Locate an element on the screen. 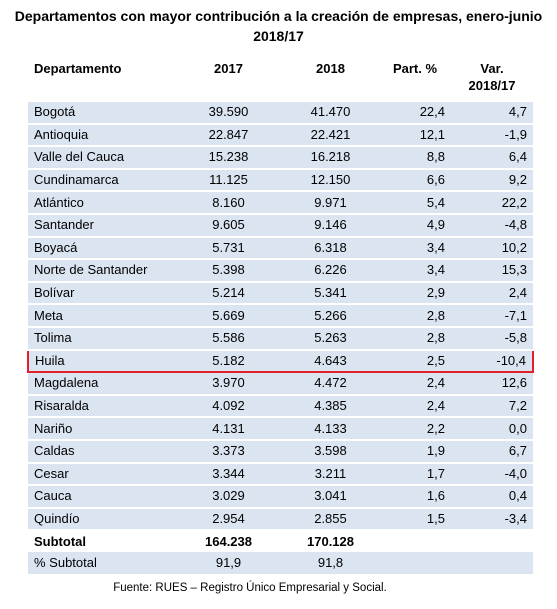  table-cell: -3,4 is located at coordinates (492, 519).